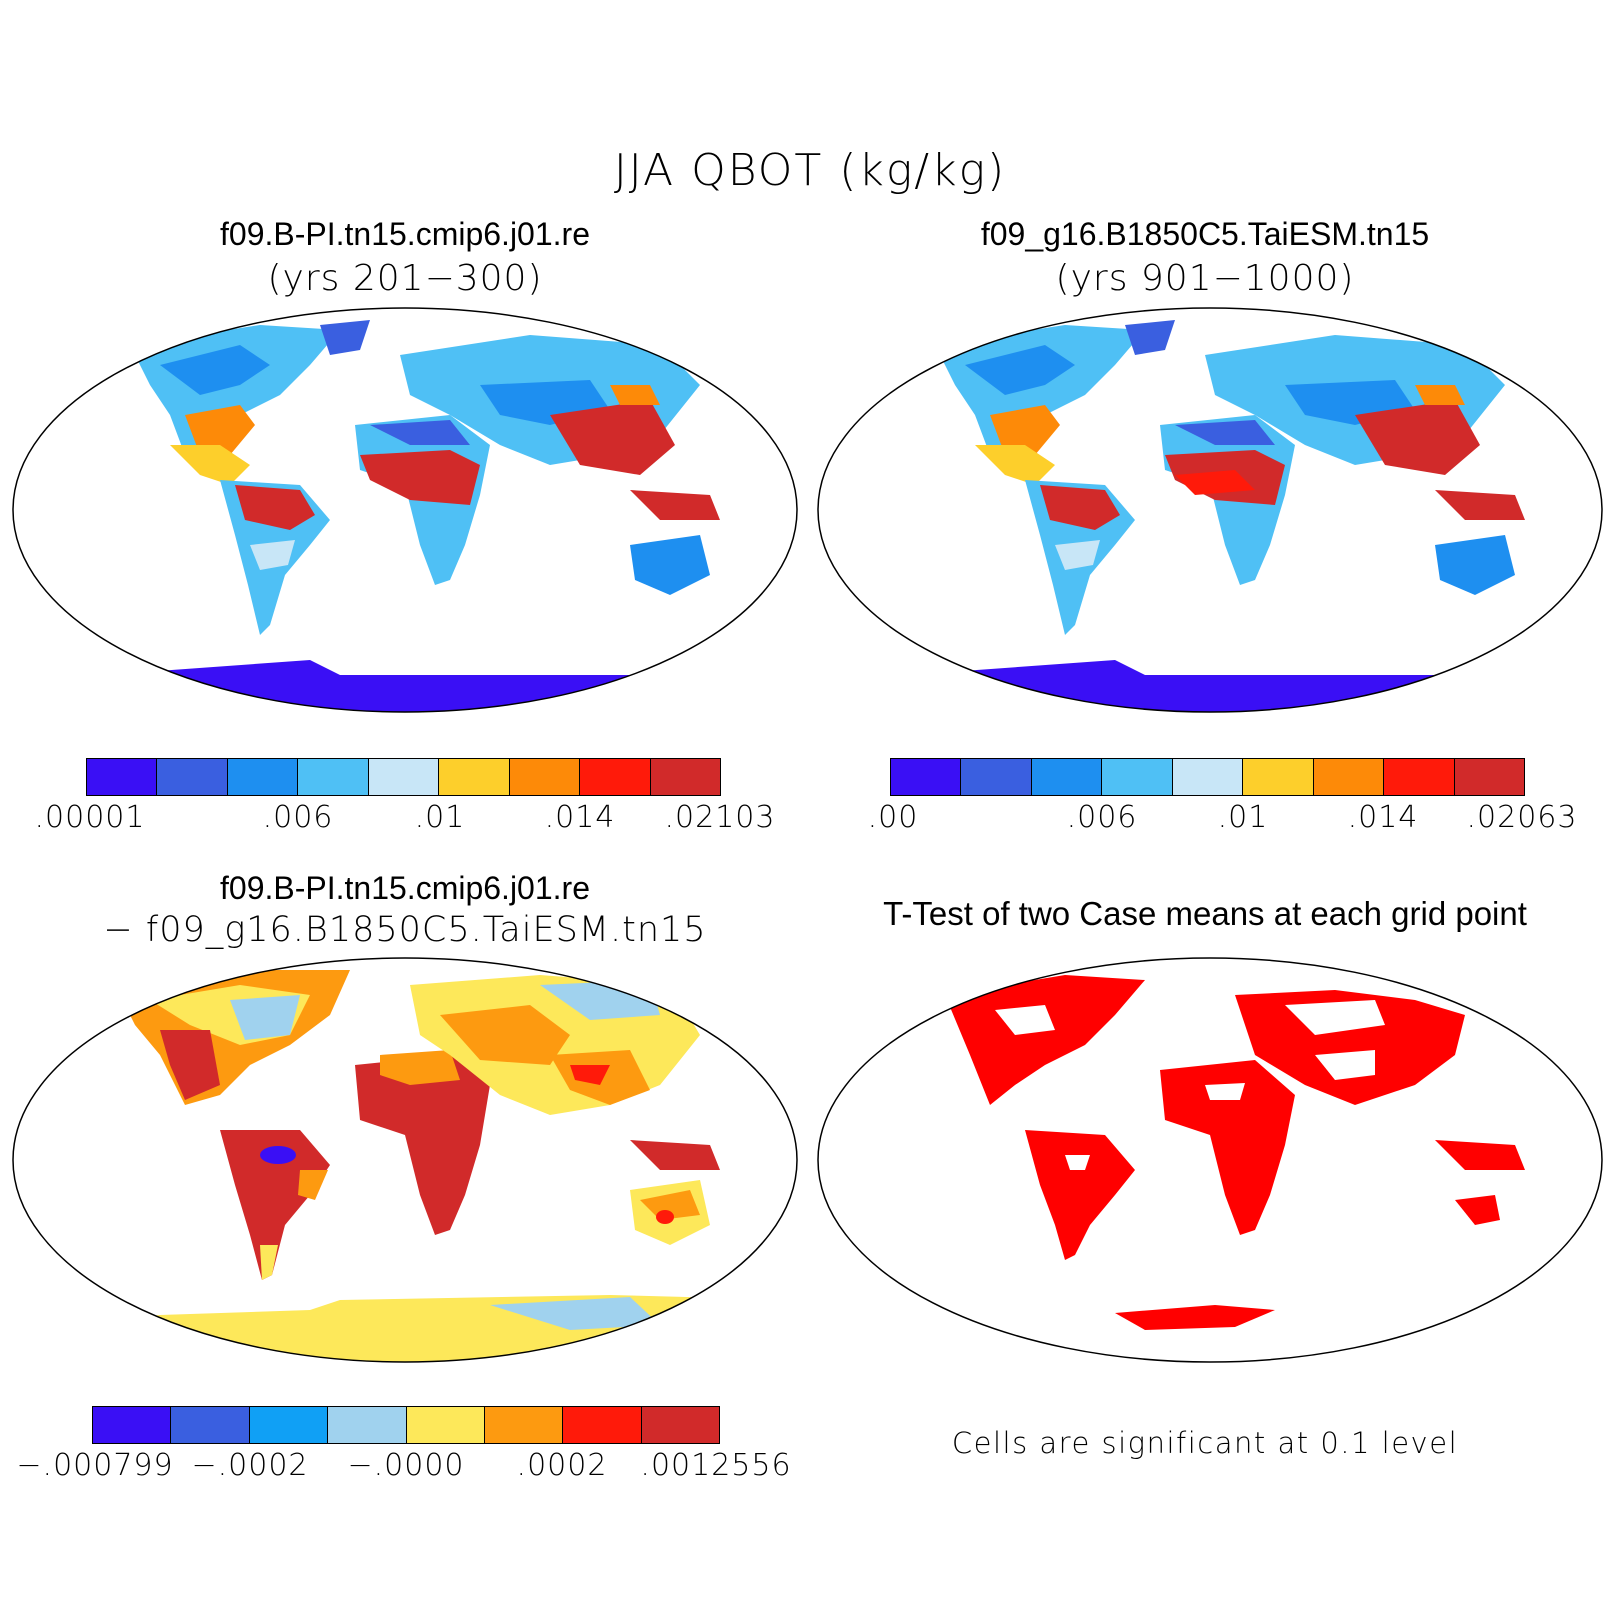 The height and width of the screenshot is (1620, 1620). Describe the element at coordinates (1205, 234) in the screenshot. I see `case2-name: f09_g16.B1850C5.TaiESM.tn15` at that location.